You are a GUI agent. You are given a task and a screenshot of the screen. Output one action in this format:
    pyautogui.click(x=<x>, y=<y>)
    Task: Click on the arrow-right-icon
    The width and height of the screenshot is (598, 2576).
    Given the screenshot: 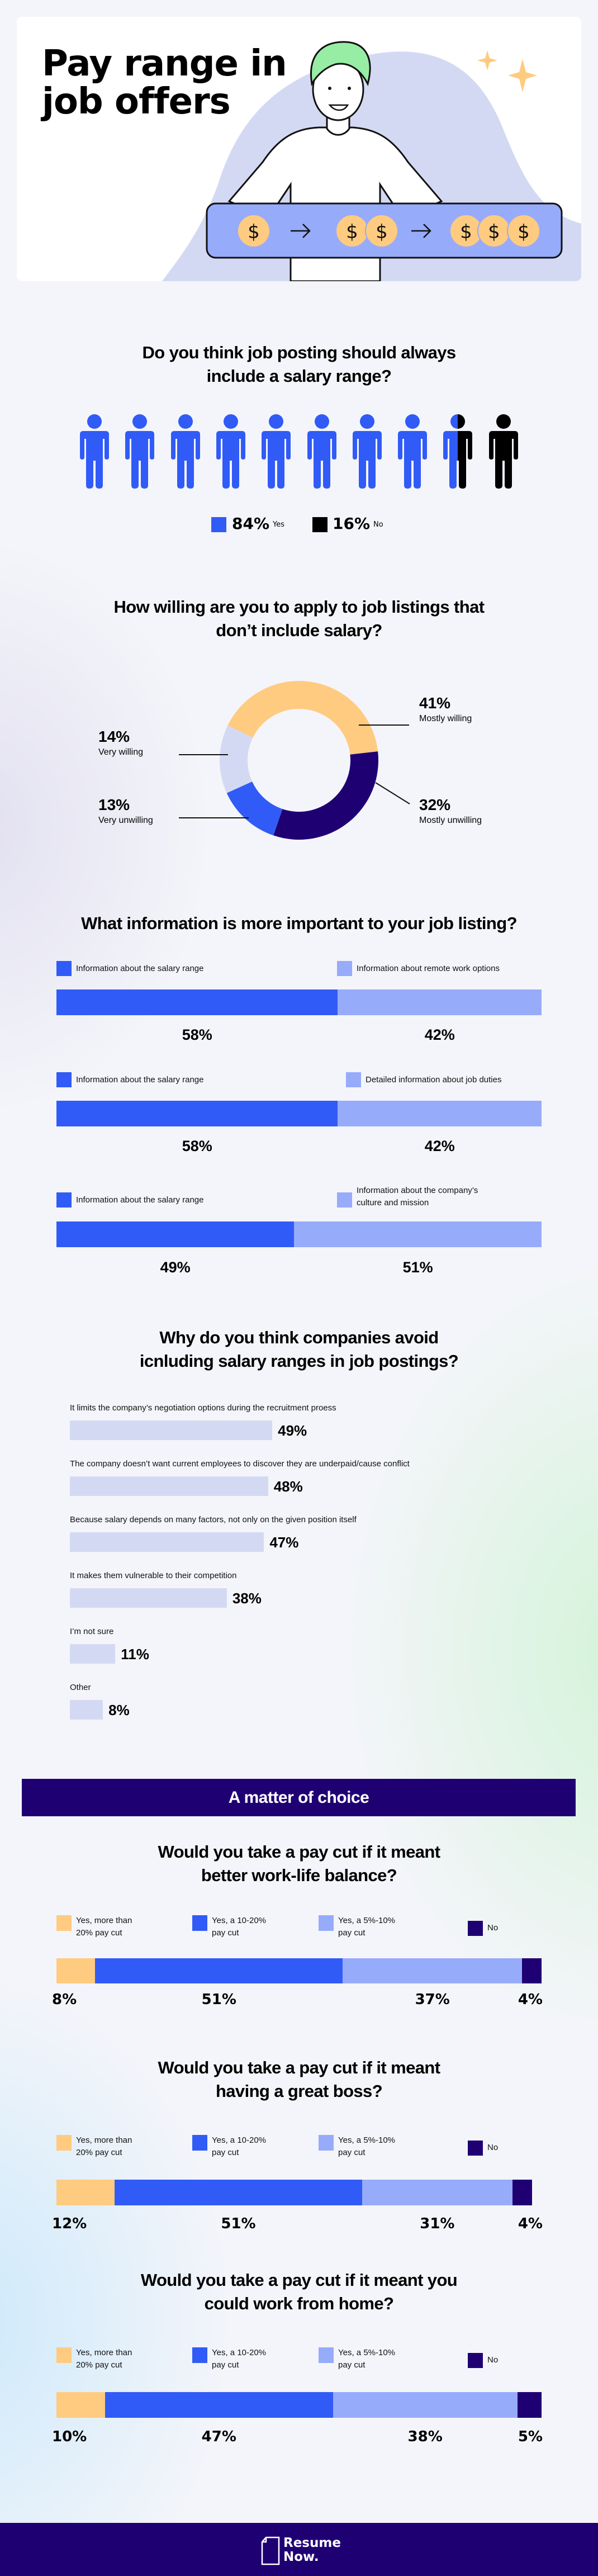 What is the action you would take?
    pyautogui.click(x=421, y=231)
    